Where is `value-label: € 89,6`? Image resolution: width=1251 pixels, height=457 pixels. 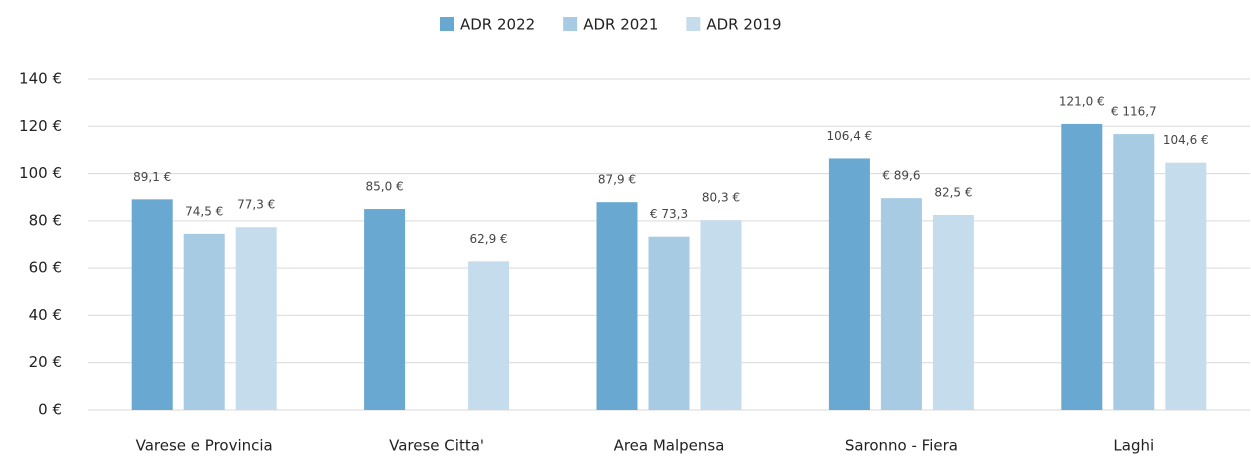 value-label: € 89,6 is located at coordinates (901, 176).